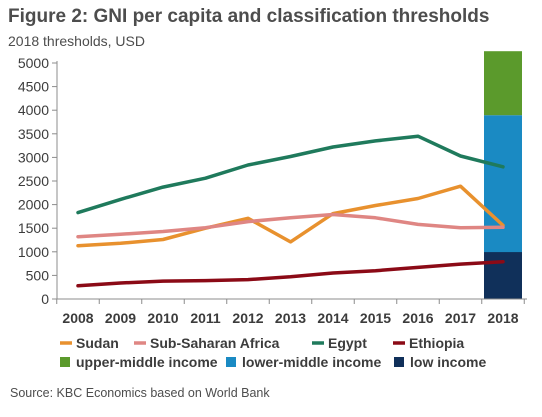  Describe the element at coordinates (311, 362) in the screenshot. I see `legend-label: lower-middle income` at that location.